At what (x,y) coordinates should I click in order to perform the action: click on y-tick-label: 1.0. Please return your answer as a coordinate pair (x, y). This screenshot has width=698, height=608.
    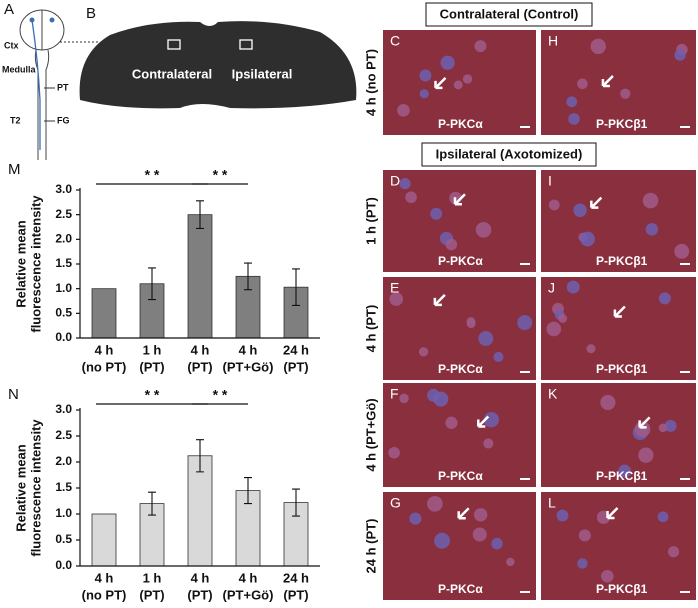
    Looking at the image, I should click on (63, 513).